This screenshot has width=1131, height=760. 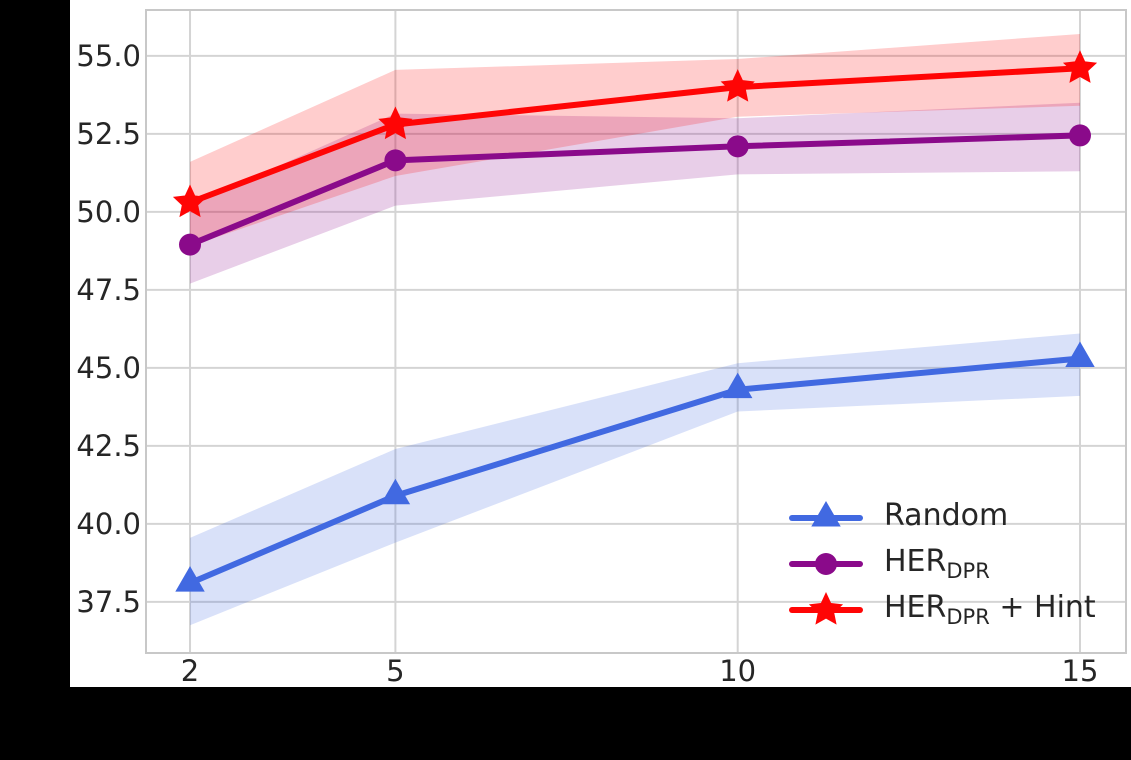 I want to click on x-tick-label: 10, so click(x=737, y=671).